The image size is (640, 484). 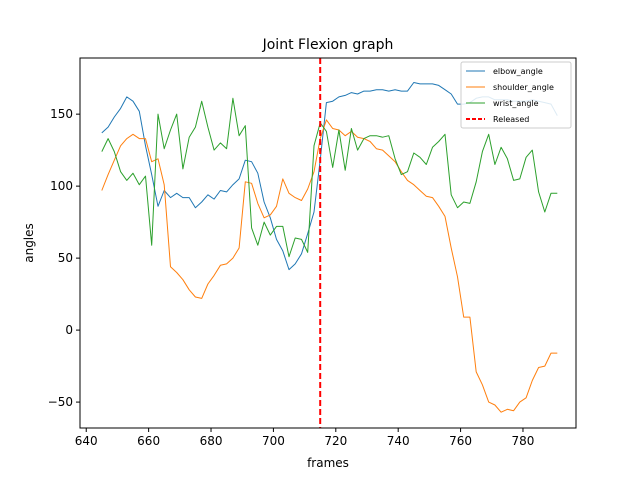 I want to click on y-tick-label: 0, so click(x=69, y=330).